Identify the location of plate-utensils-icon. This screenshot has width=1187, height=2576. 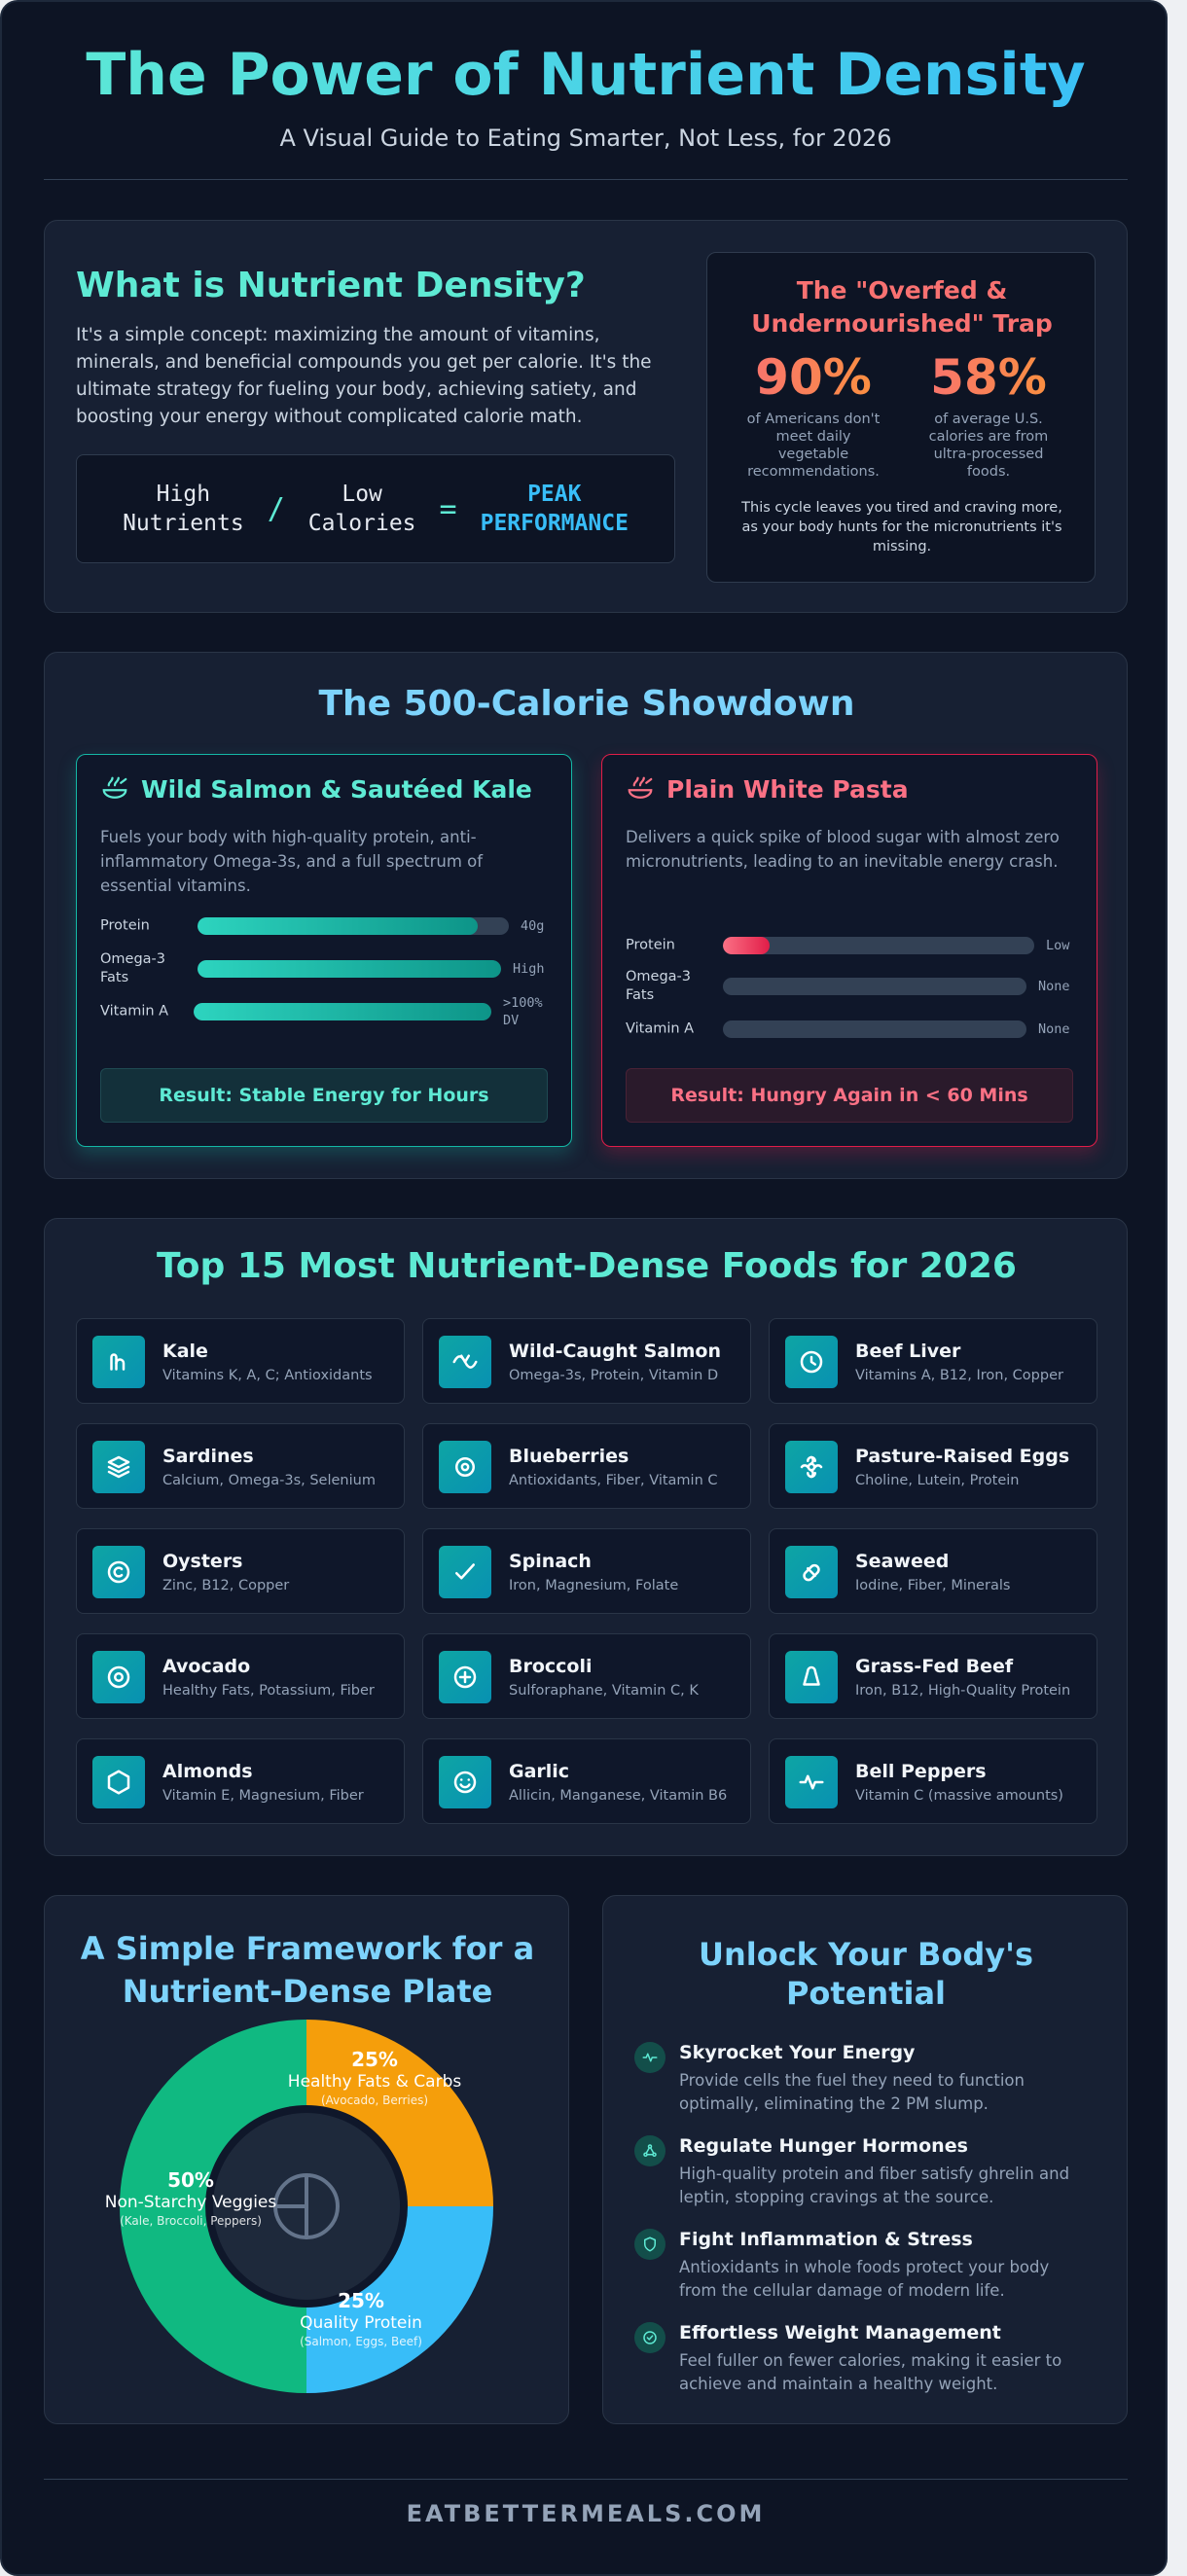
(306, 2206).